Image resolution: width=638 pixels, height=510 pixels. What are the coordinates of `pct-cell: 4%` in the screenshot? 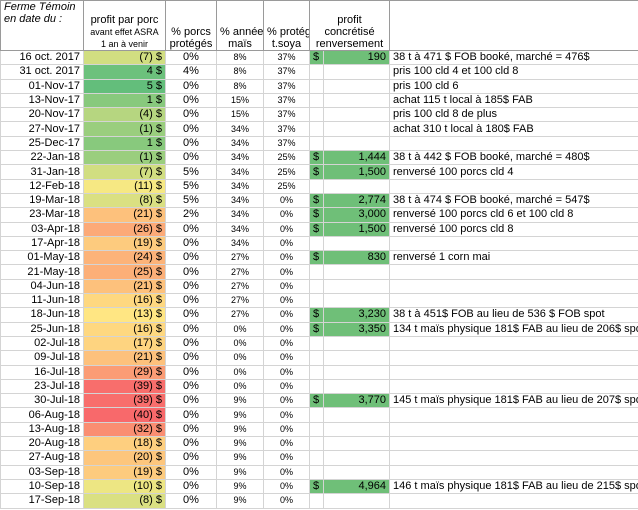 It's located at (191, 72).